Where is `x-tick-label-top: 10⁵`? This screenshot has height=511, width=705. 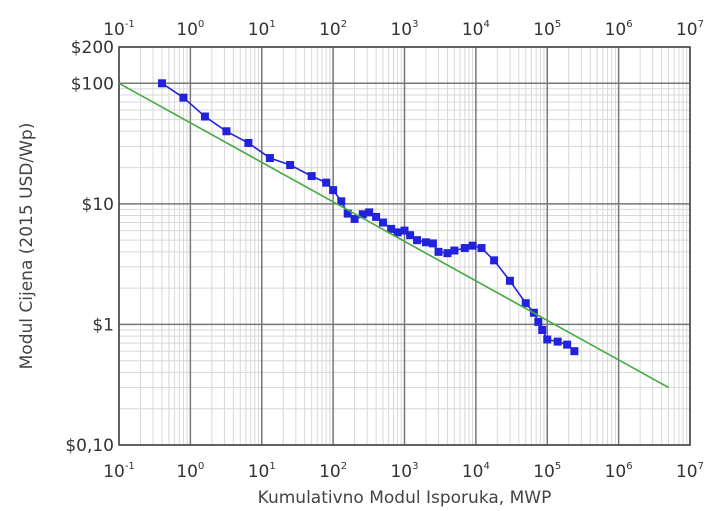 x-tick-label-top: 10⁵ is located at coordinates (547, 29).